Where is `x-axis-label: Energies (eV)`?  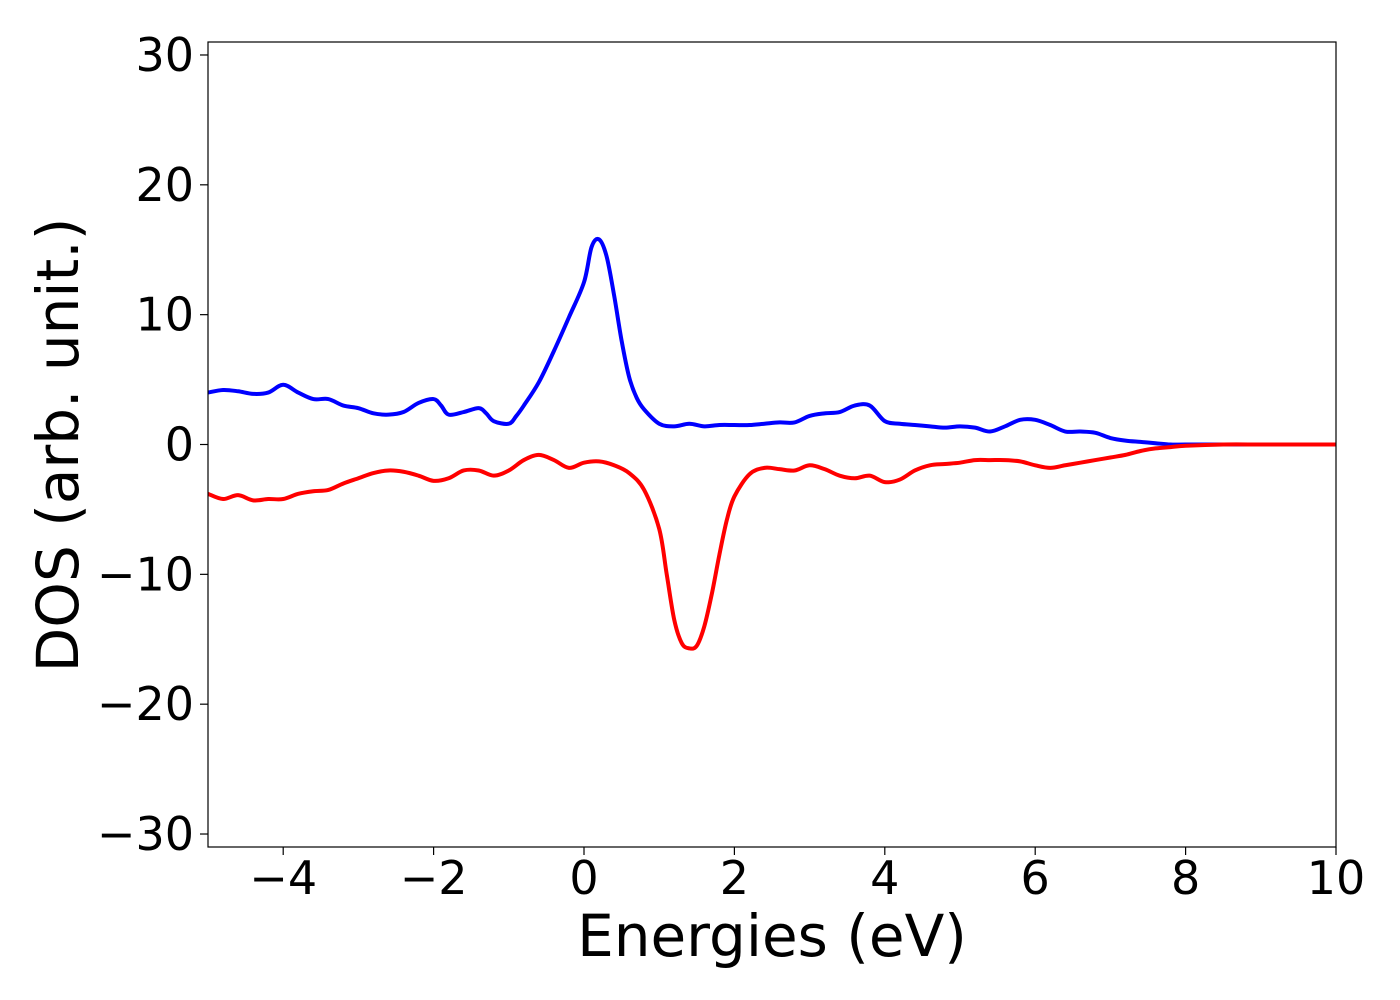
x-axis-label: Energies (eV) is located at coordinates (772, 936).